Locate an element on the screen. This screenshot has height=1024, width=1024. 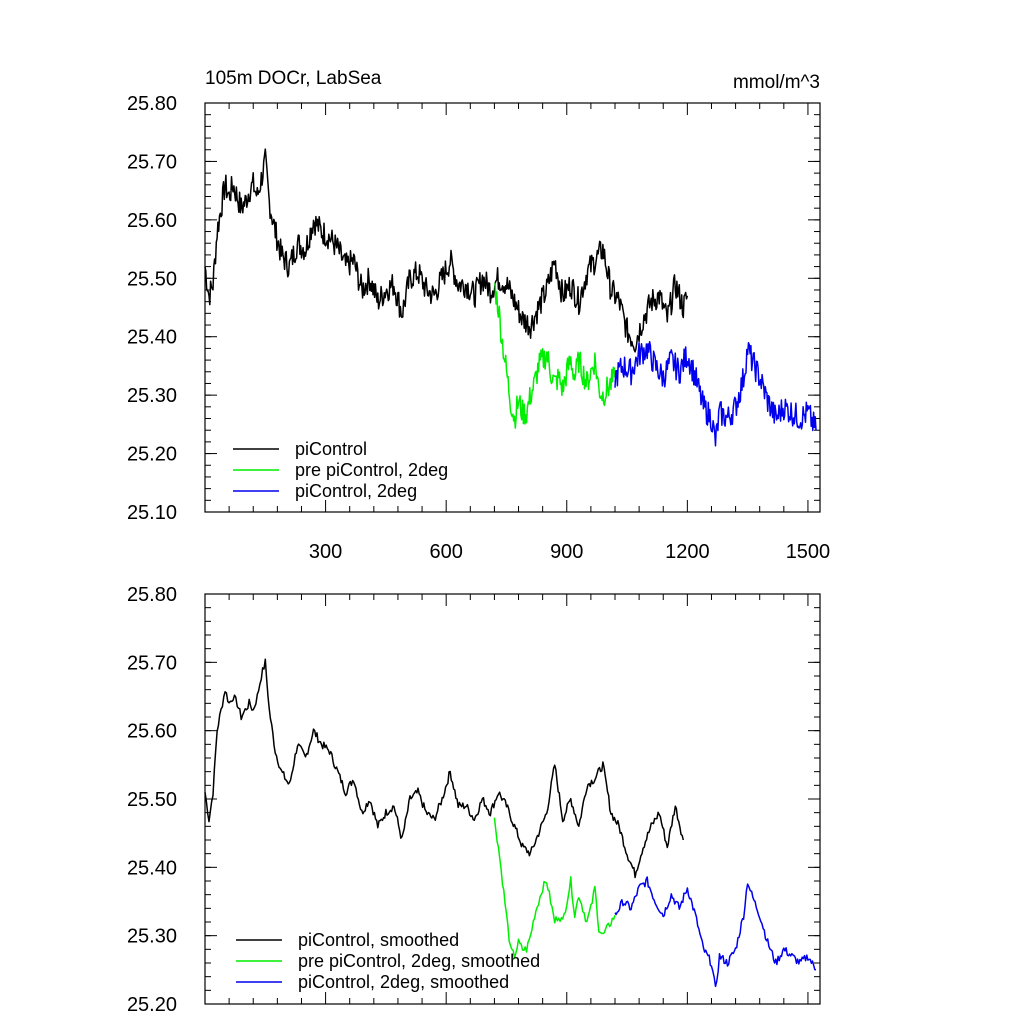
legend-label: piControl is located at coordinates (331, 449).